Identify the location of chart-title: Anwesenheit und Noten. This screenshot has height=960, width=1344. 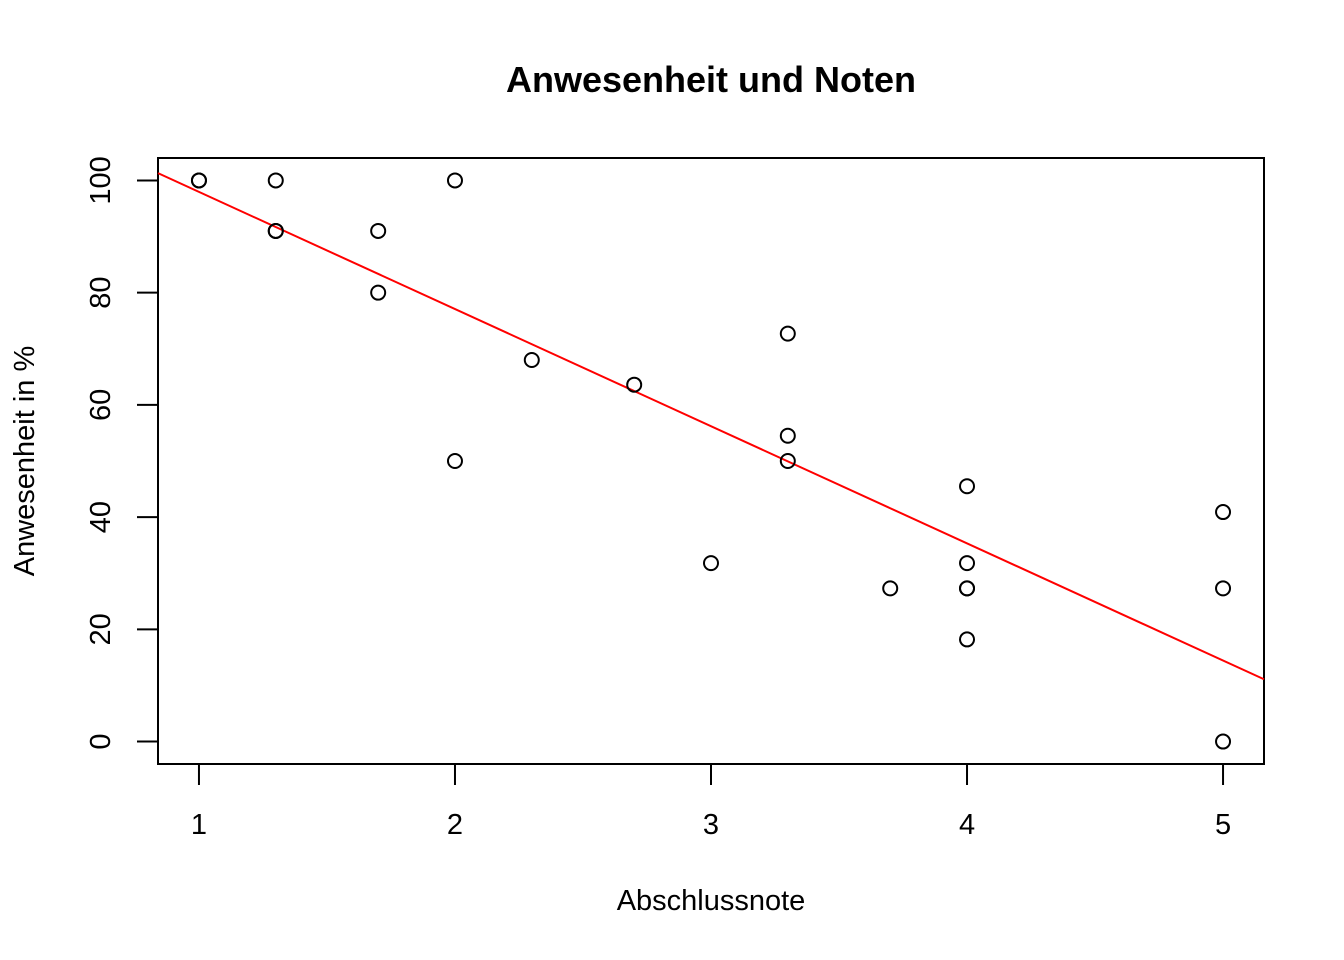
(711, 79).